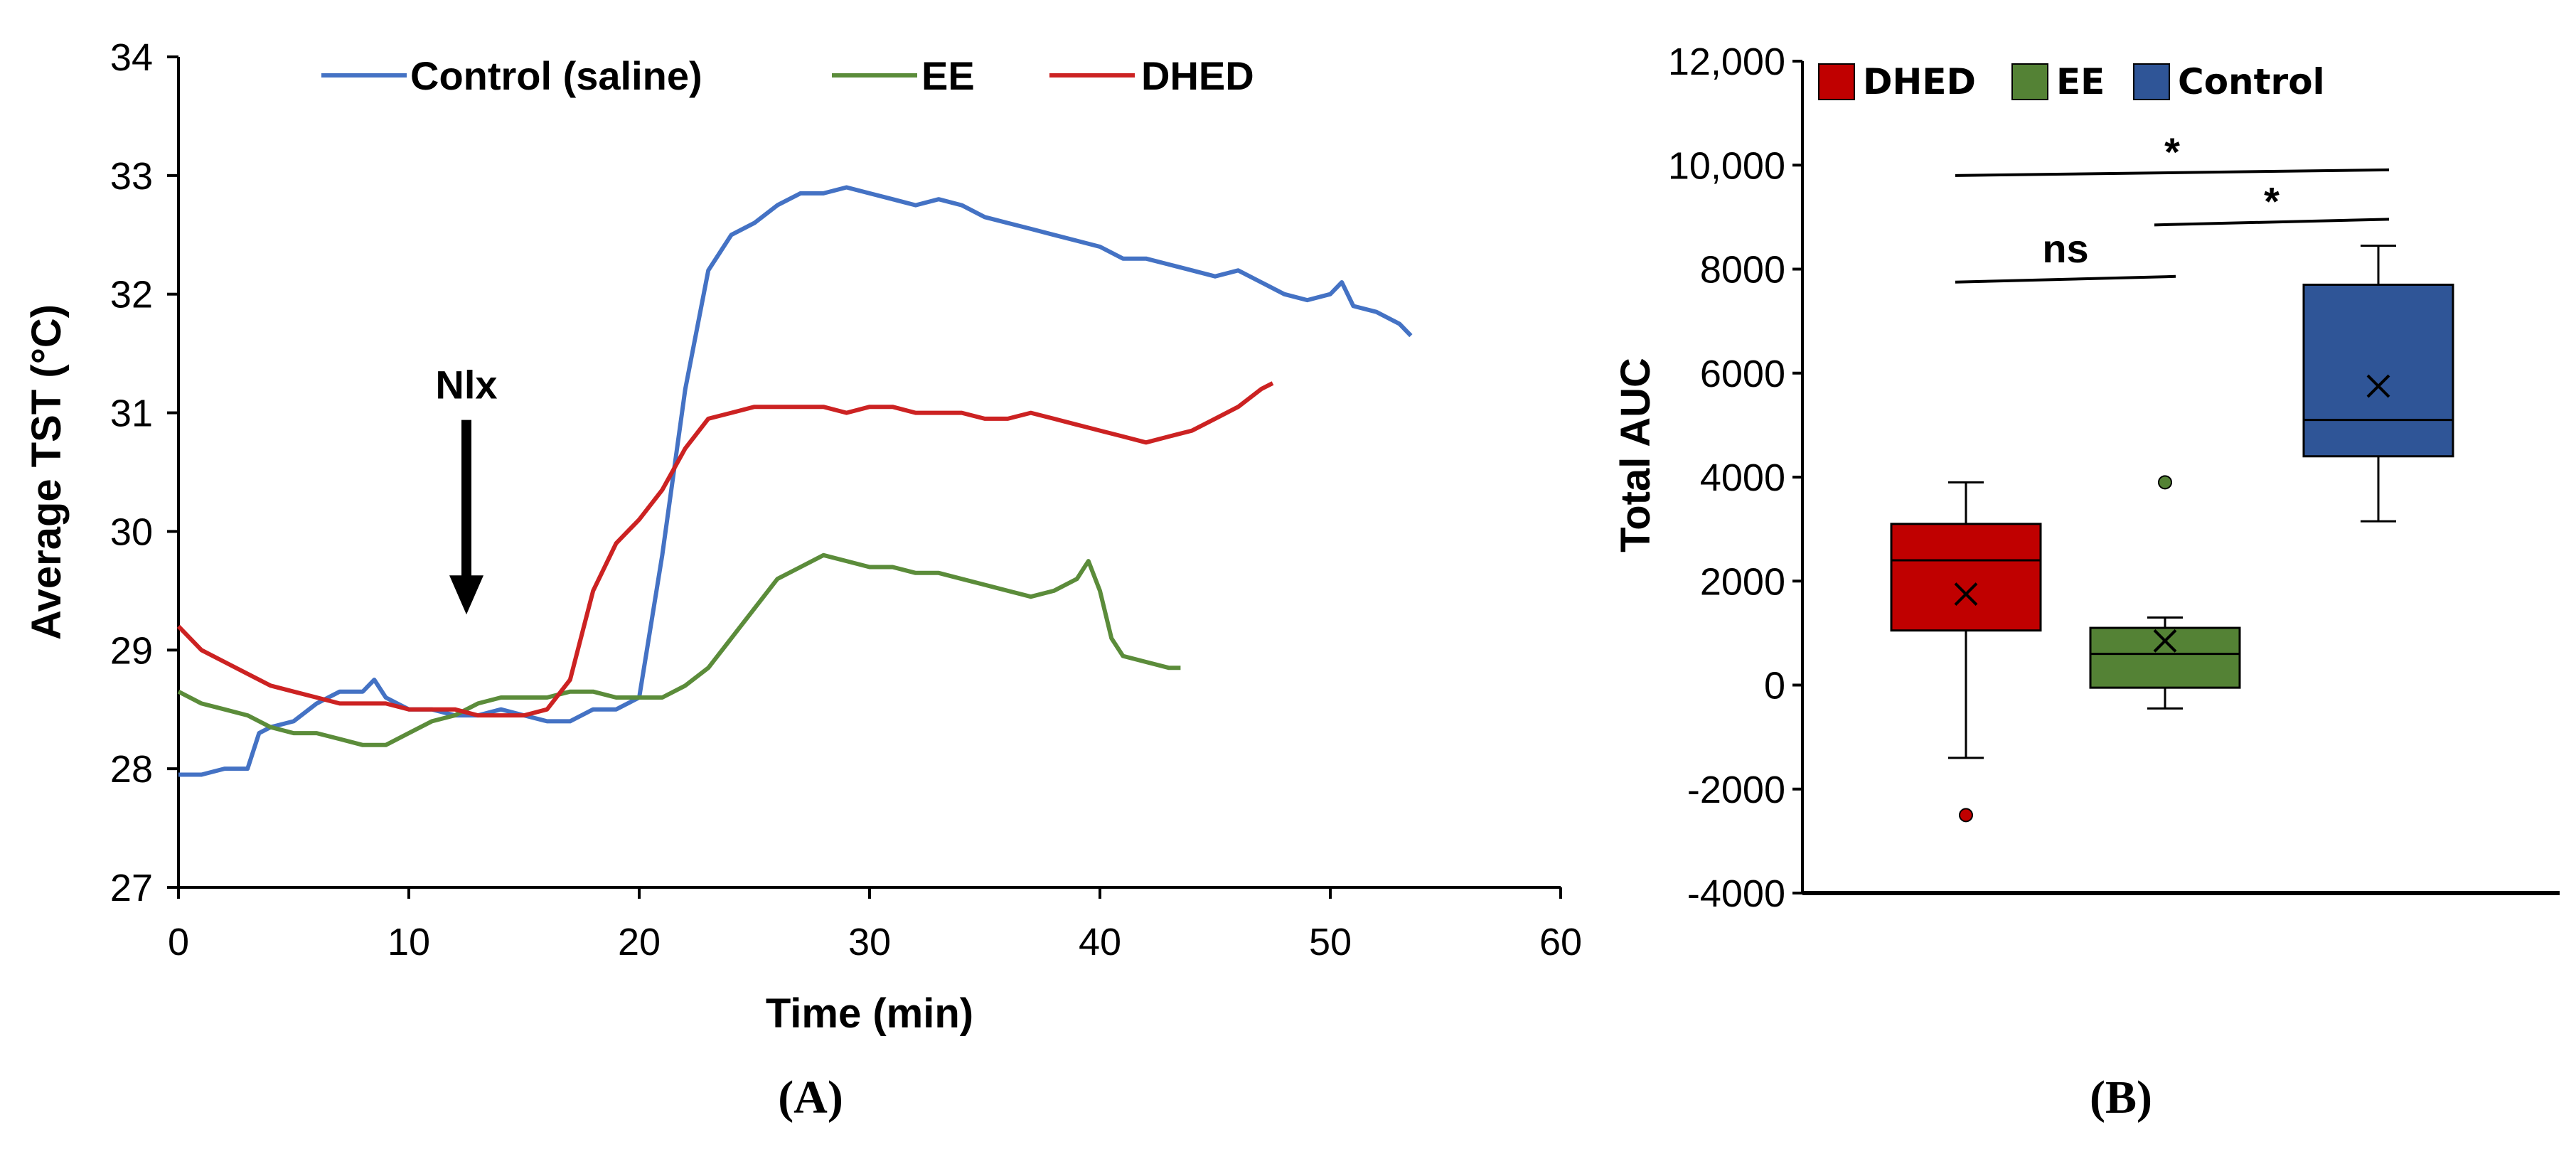  I want to click on y-tick-label: 33, so click(131, 176).